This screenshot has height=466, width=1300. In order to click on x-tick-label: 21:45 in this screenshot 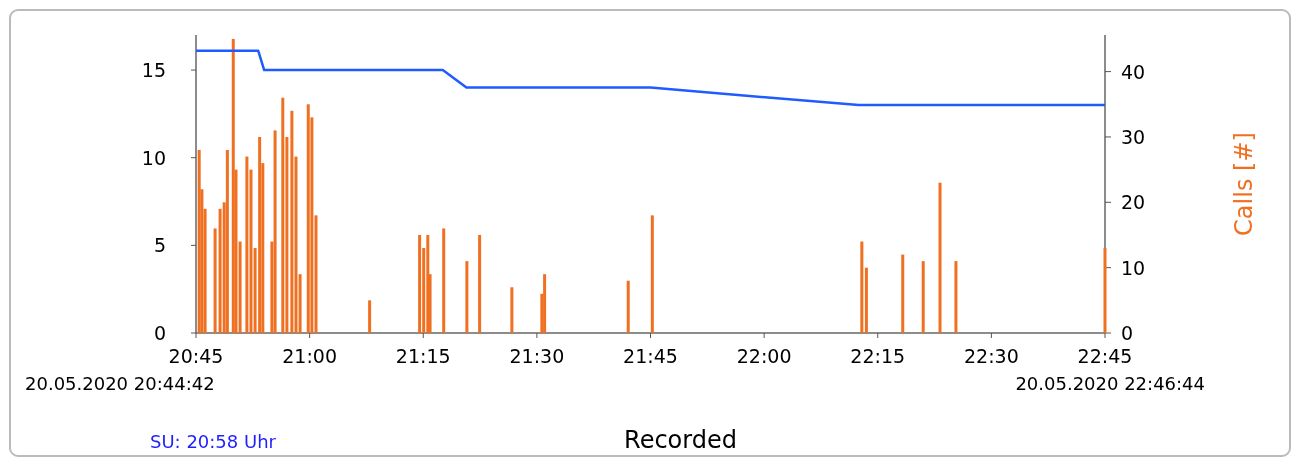, I will do `click(650, 356)`.